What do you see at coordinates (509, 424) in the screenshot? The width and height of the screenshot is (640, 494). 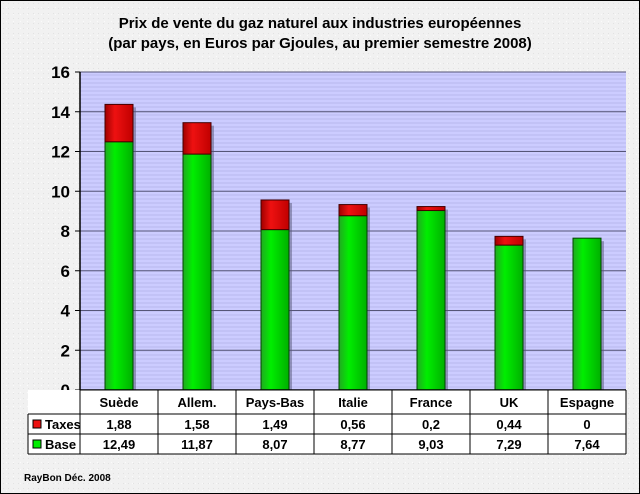 I see `data-label-taxes: 0,44` at bounding box center [509, 424].